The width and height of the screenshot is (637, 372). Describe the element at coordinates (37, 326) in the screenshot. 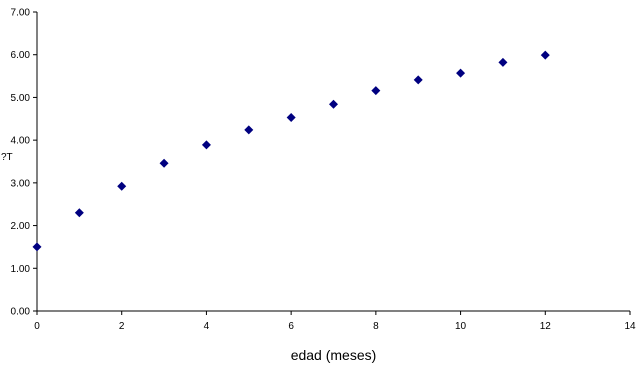

I see `x-tick-label: 0` at that location.